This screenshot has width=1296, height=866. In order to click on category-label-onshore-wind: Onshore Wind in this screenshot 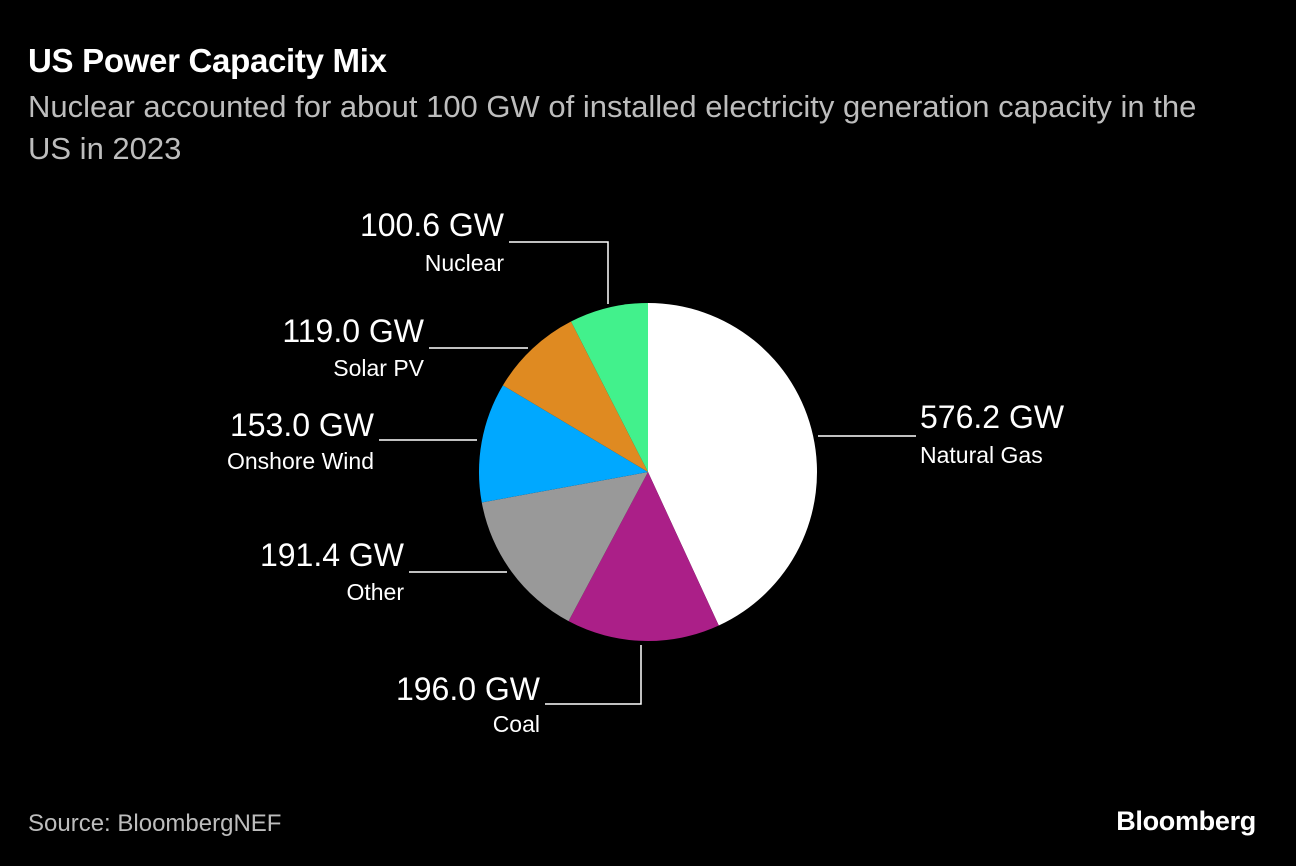, I will do `click(300, 461)`.